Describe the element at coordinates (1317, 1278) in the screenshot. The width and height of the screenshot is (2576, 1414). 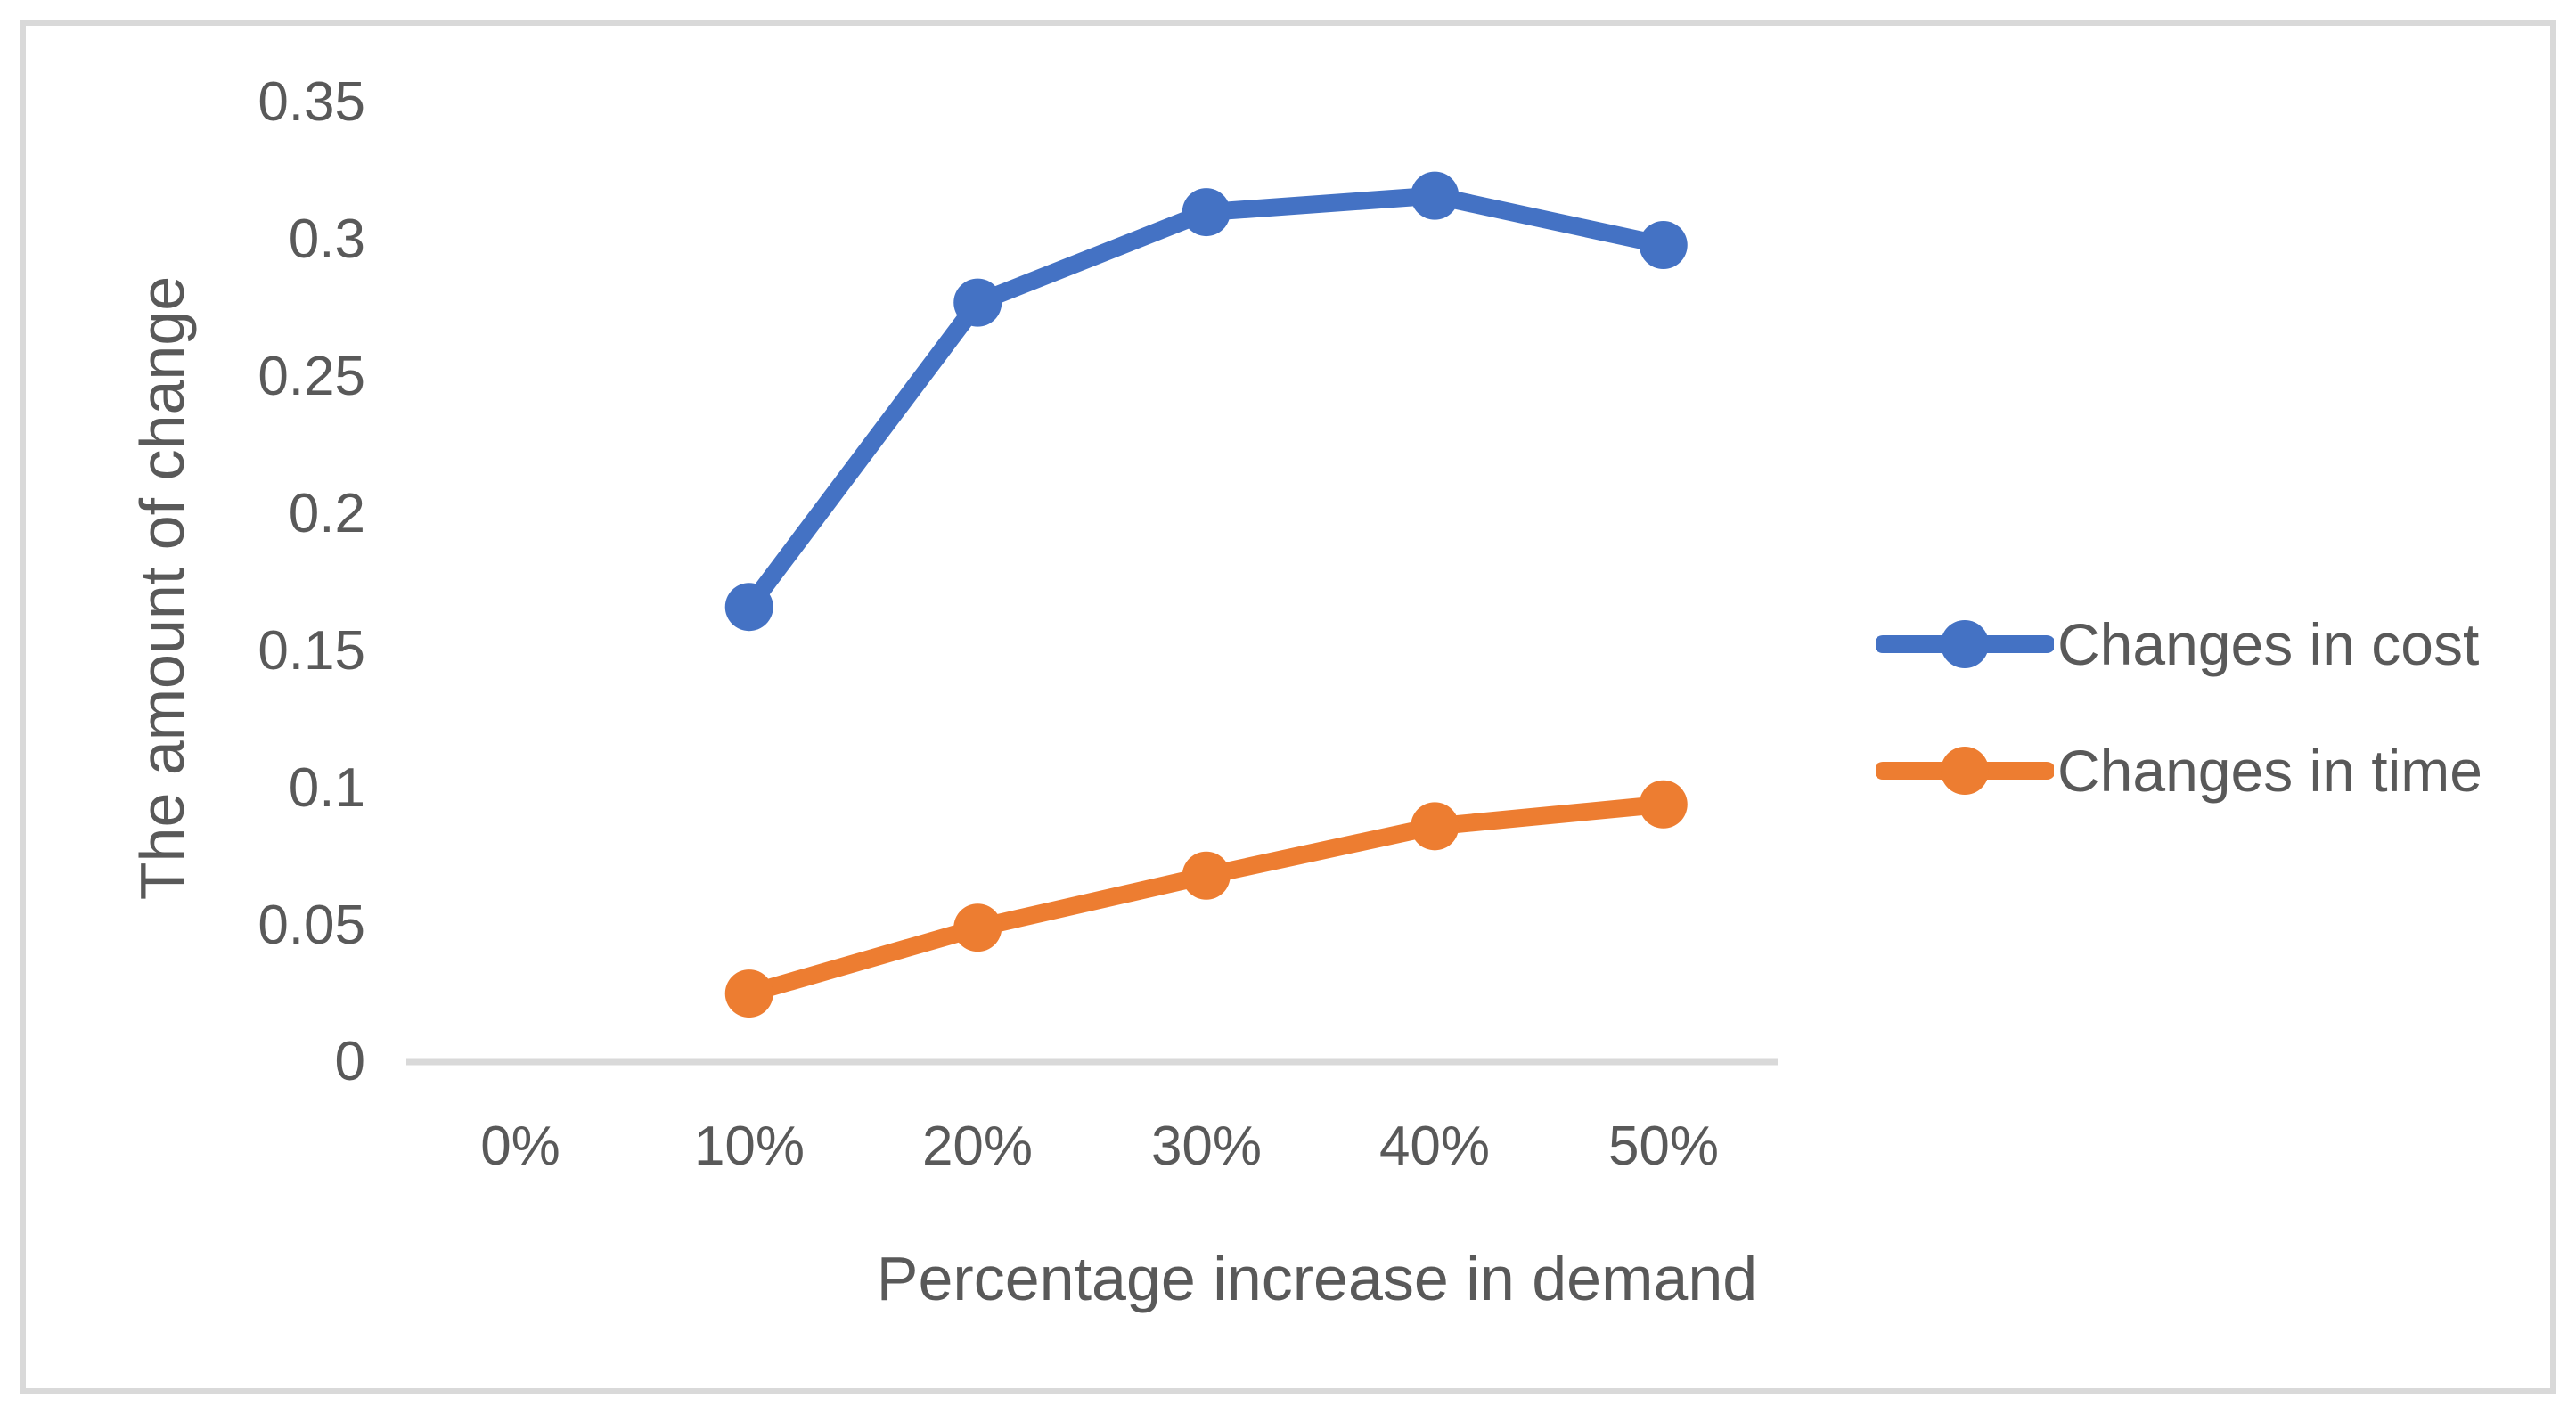
I see `x-axis-title: Percentage increase in demand` at that location.